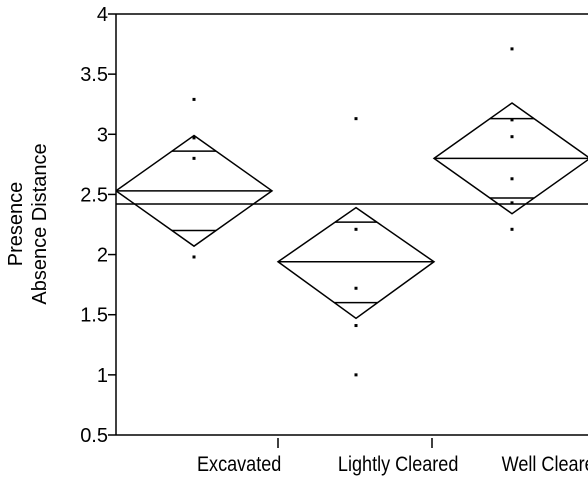  I want to click on y-axis-title-line-2: Absence Distance, so click(40, 223).